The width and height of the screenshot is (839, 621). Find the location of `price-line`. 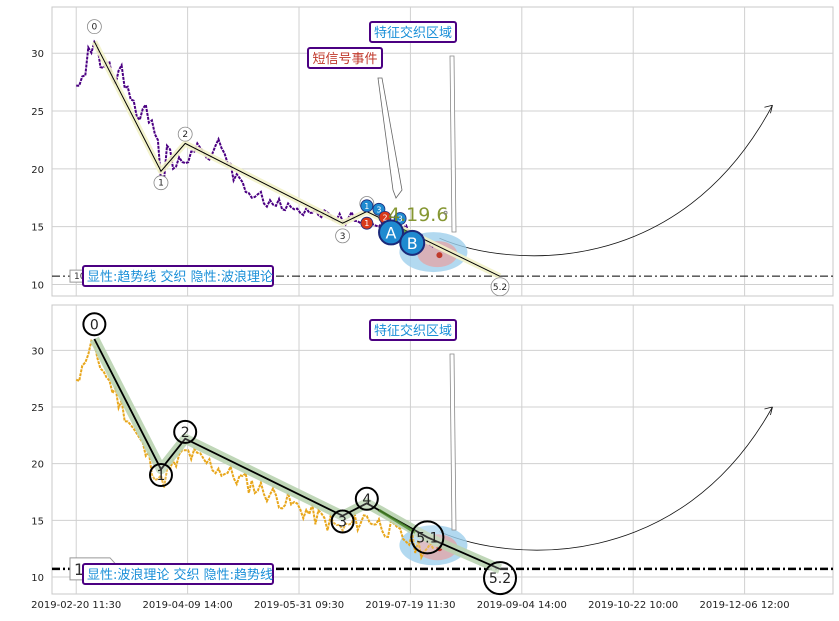

price-line is located at coordinates (255, 143).